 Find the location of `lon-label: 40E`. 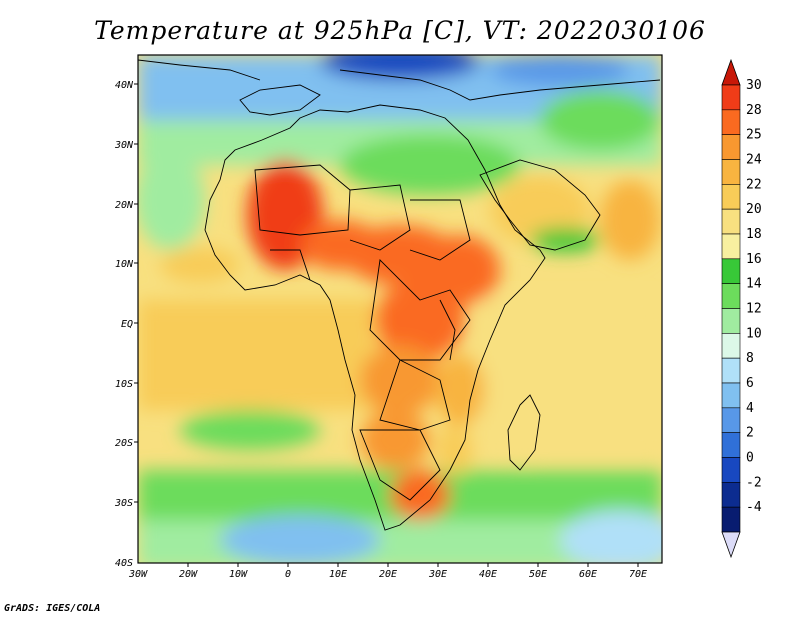

lon-label: 40E is located at coordinates (488, 574).